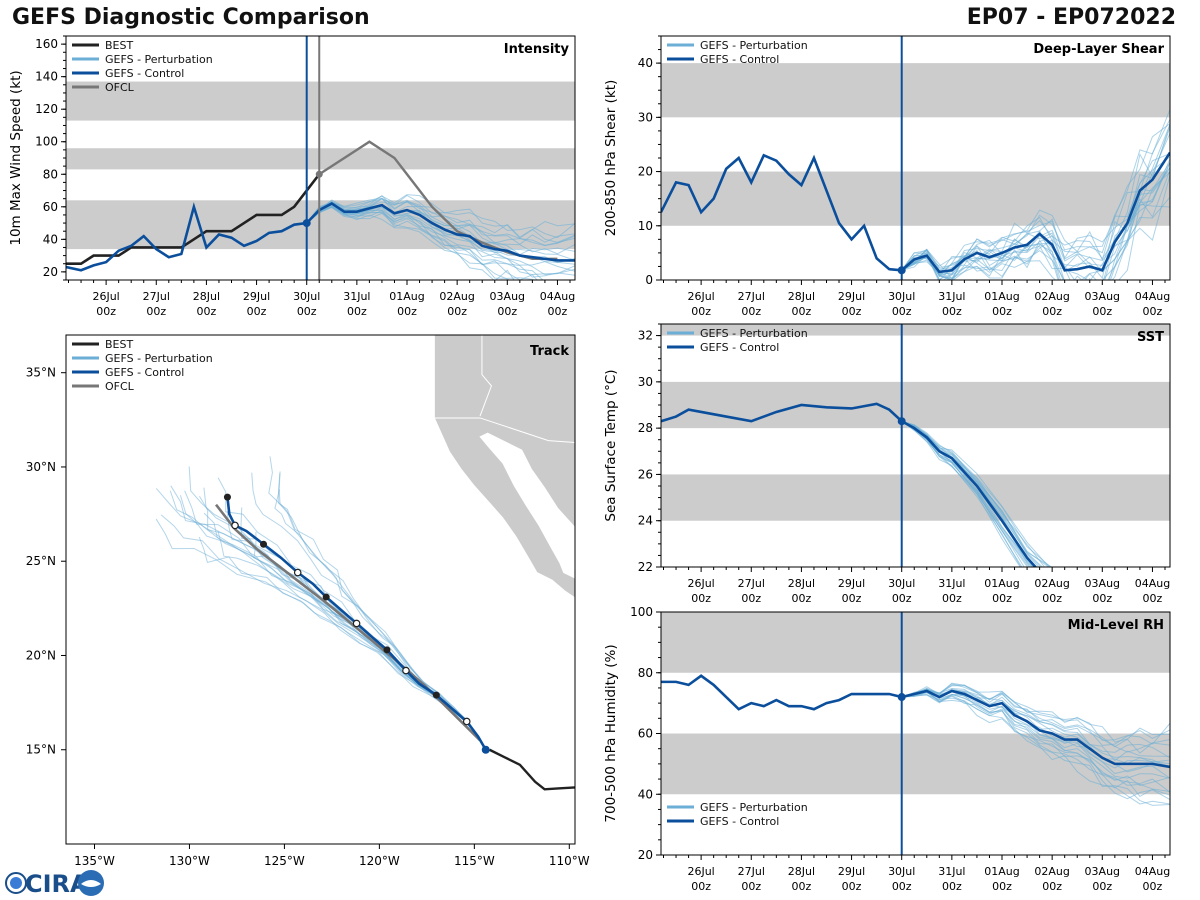 This screenshot has width=1200, height=900. I want to click on y-tick-label: 22, so click(645, 567).